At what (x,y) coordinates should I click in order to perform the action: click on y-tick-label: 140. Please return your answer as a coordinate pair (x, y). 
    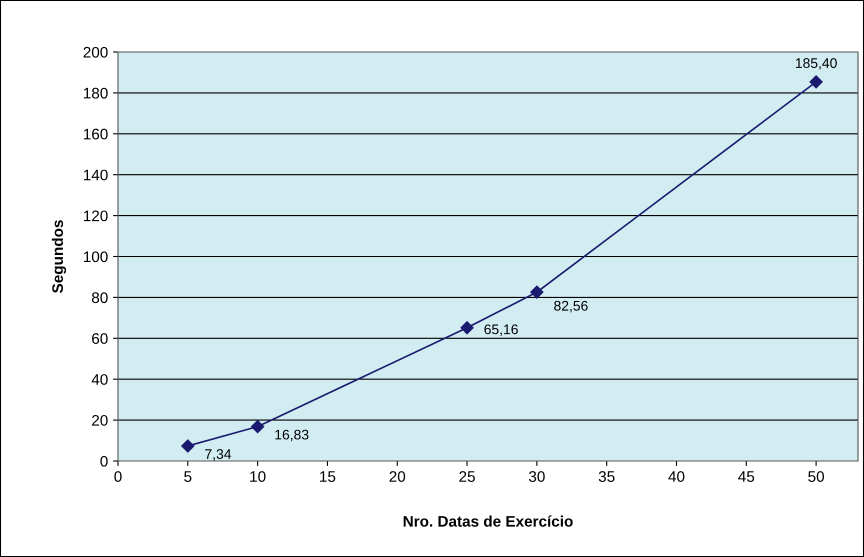
    Looking at the image, I should click on (96, 175).